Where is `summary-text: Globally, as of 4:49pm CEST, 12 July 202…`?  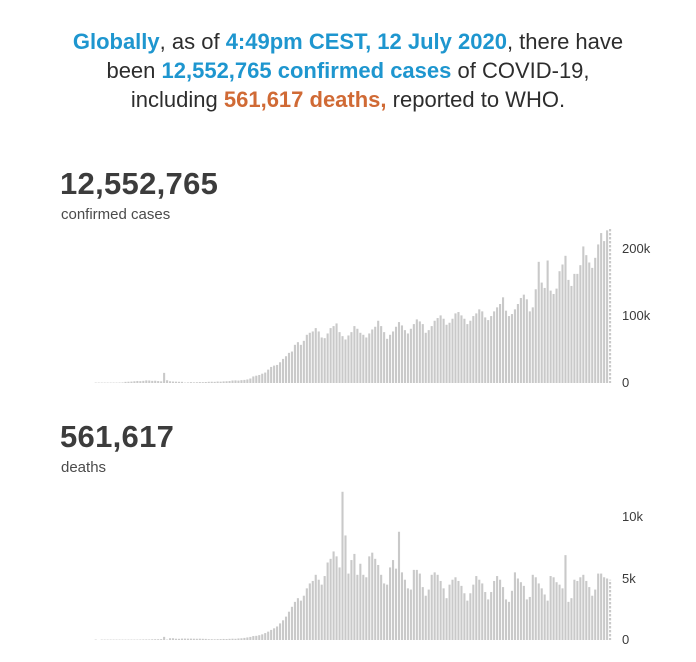 summary-text: Globally, as of 4:49pm CEST, 12 July 202… is located at coordinates (348, 70).